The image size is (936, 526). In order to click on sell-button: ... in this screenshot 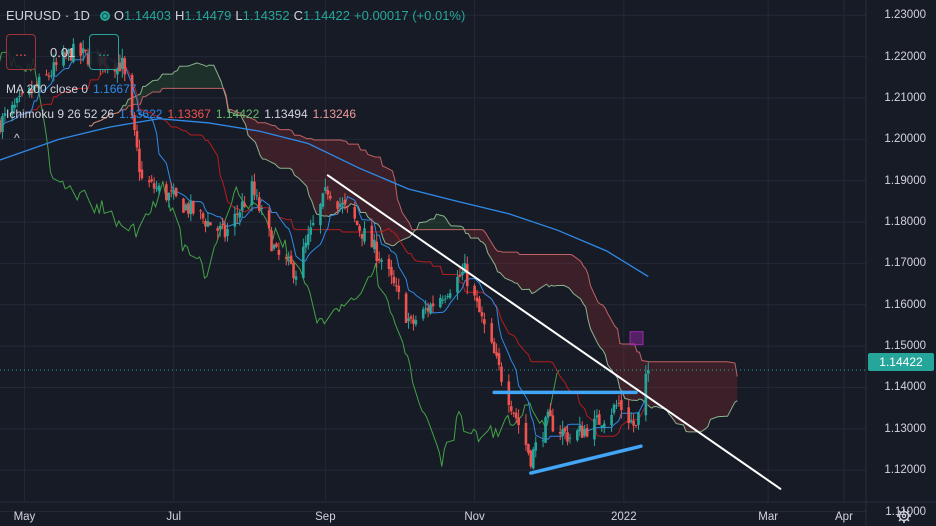, I will do `click(21, 52)`.